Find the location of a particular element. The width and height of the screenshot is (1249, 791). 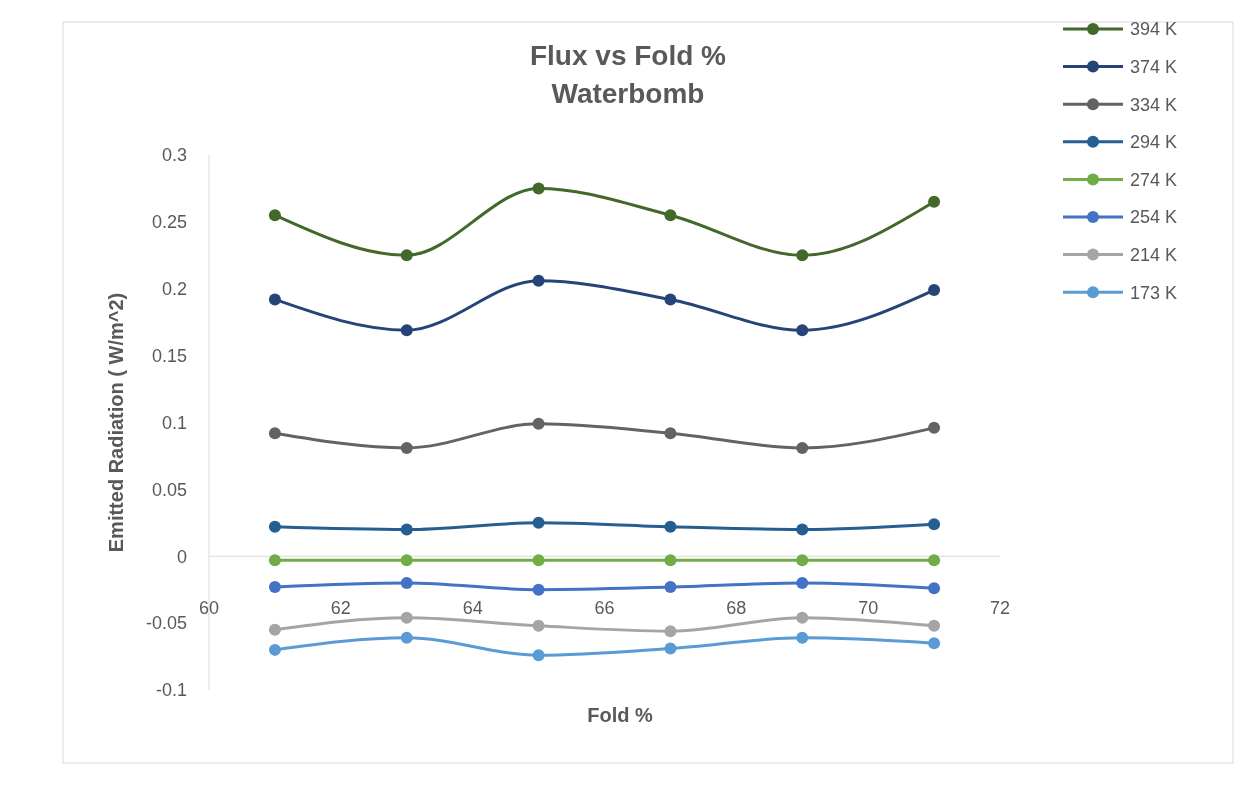

x-tick-label: 70 is located at coordinates (868, 608).